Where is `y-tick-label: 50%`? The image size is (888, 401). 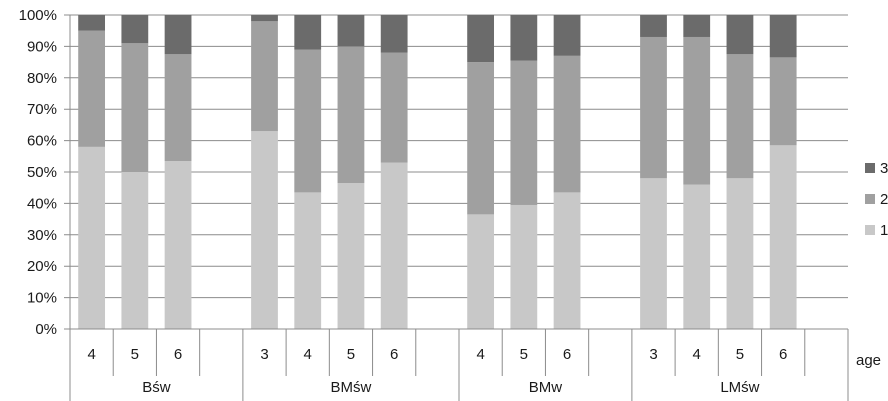 y-tick-label: 50% is located at coordinates (42, 172).